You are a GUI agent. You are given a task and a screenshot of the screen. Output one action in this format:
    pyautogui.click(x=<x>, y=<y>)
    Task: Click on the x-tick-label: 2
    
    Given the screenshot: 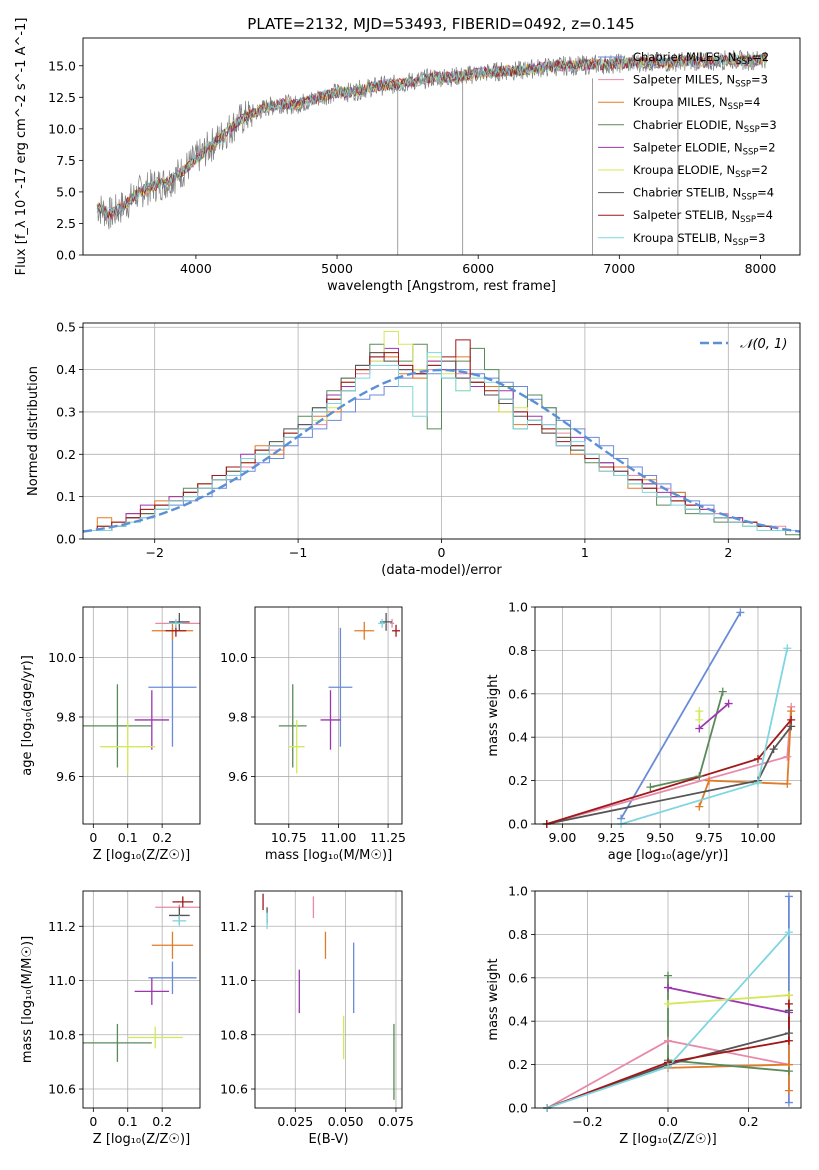 What is the action you would take?
    pyautogui.click(x=728, y=552)
    